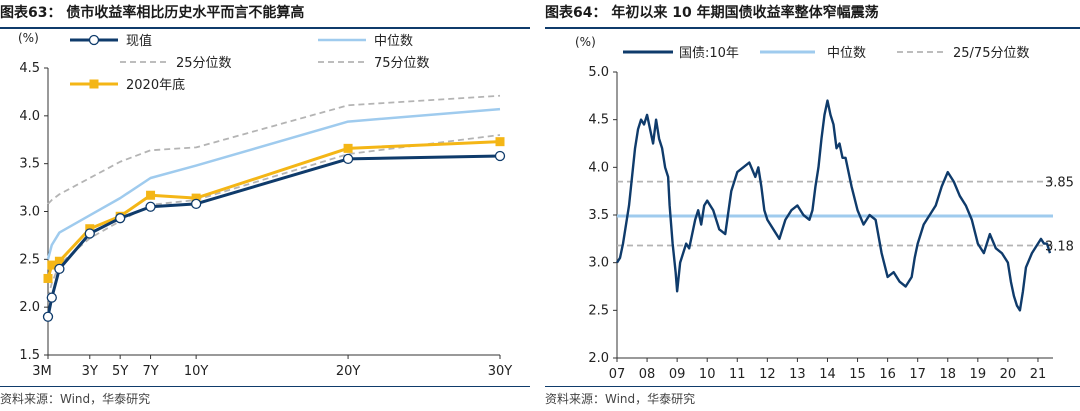 This screenshot has width=1080, height=411. What do you see at coordinates (155, 85) in the screenshot?
I see `left-legend-label: 2020年底` at bounding box center [155, 85].